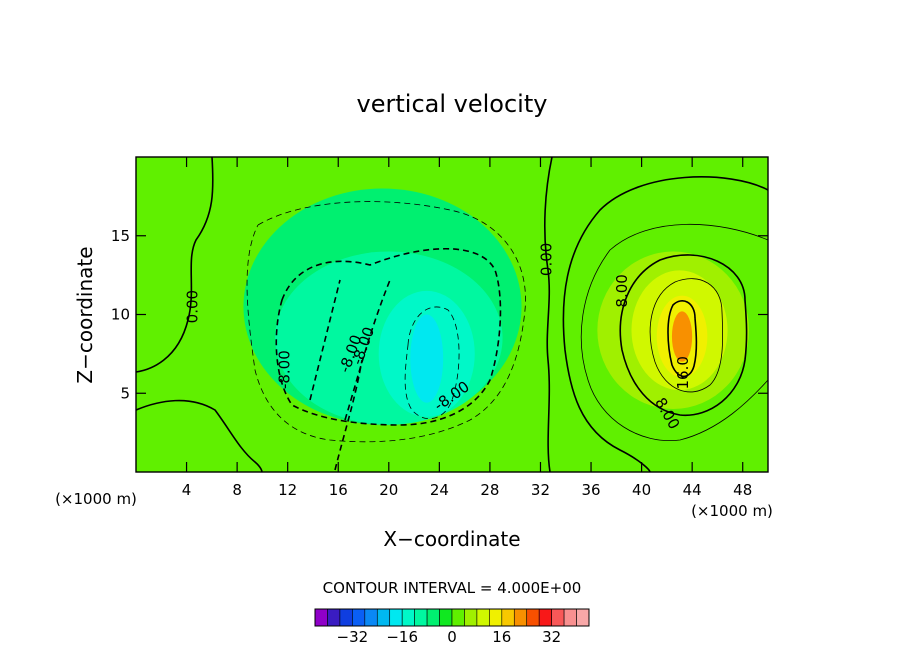 Image resolution: width=904 pixels, height=654 pixels. I want to click on positive-4-contour, so click(674, 332).